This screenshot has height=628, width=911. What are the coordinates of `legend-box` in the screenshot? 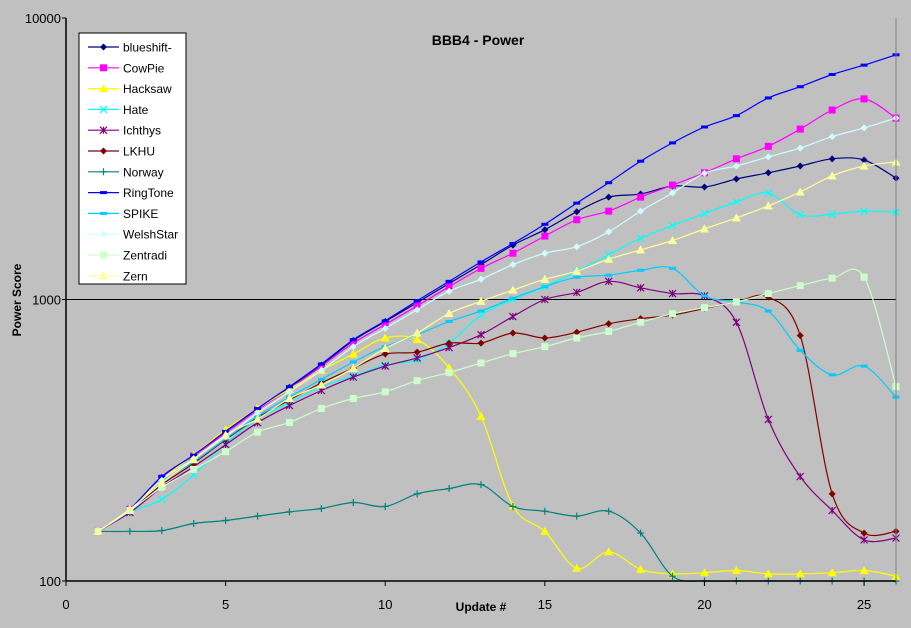 It's located at (132, 158).